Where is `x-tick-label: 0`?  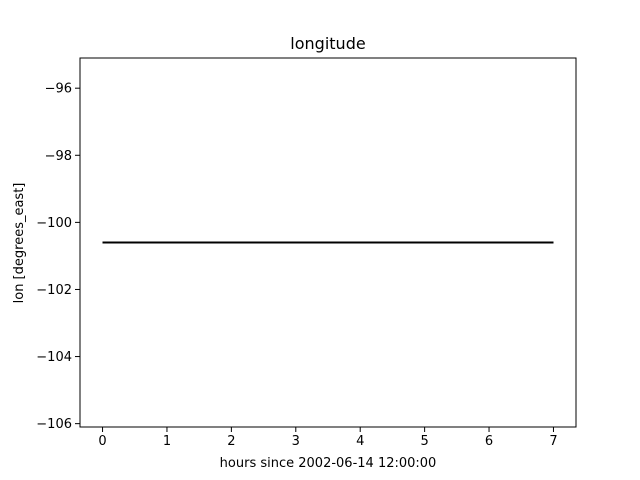 x-tick-label: 0 is located at coordinates (102, 441).